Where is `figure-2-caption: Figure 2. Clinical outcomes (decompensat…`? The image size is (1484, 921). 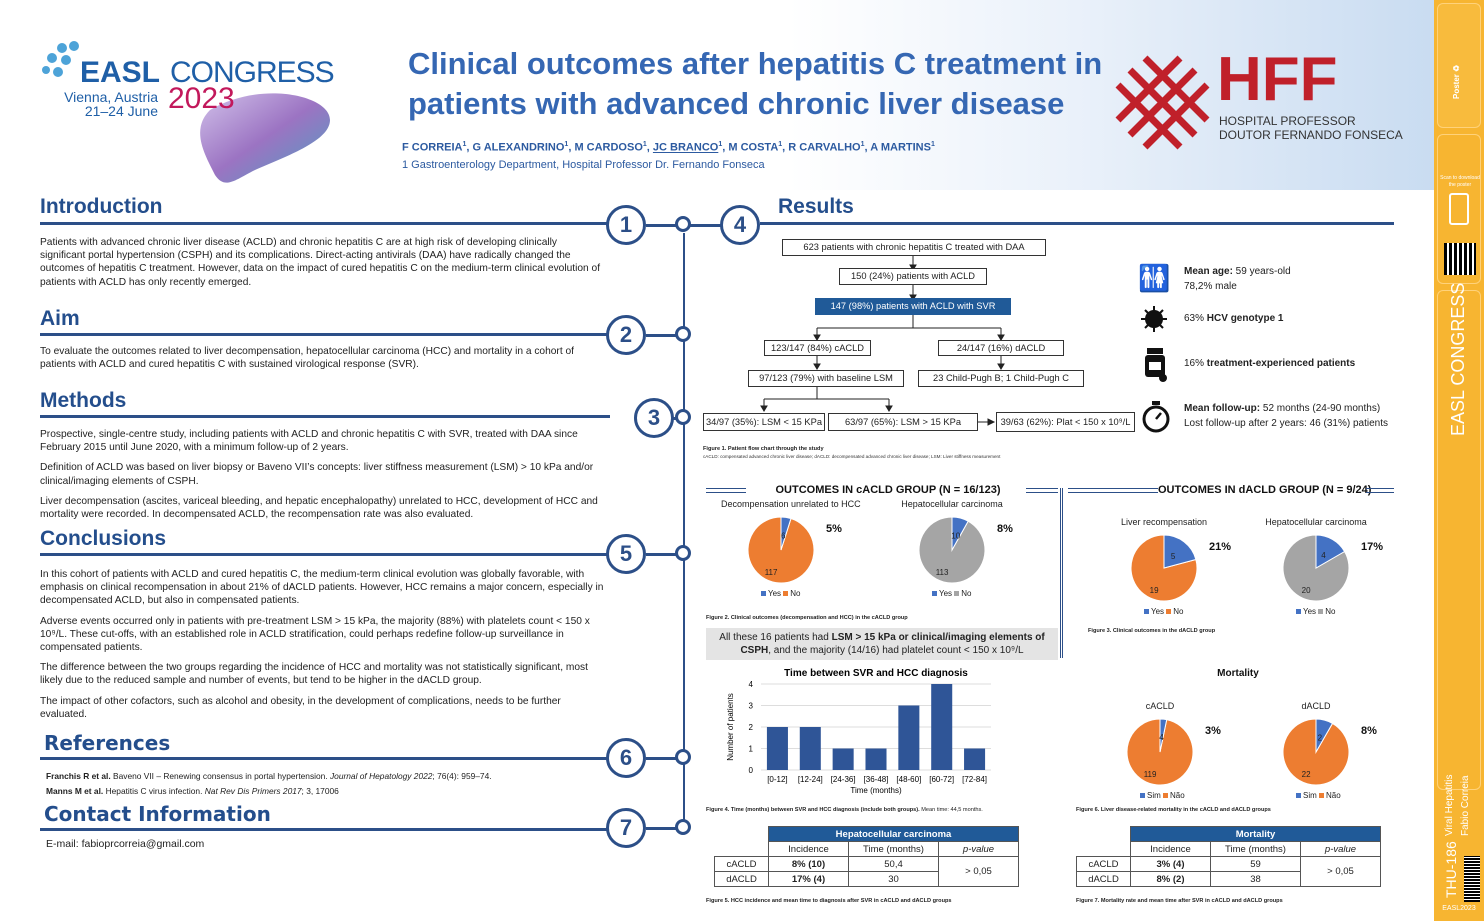 figure-2-caption: Figure 2. Clinical outcomes (decompensat… is located at coordinates (807, 618).